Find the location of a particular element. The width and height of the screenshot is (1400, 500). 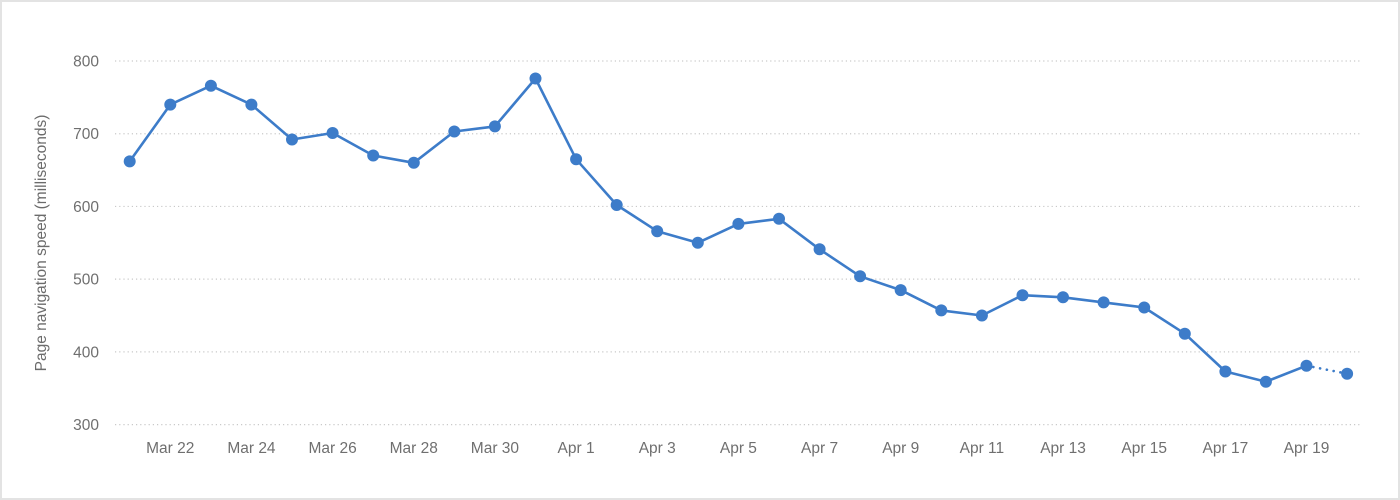

y-tick-label: 800 is located at coordinates (86, 62).